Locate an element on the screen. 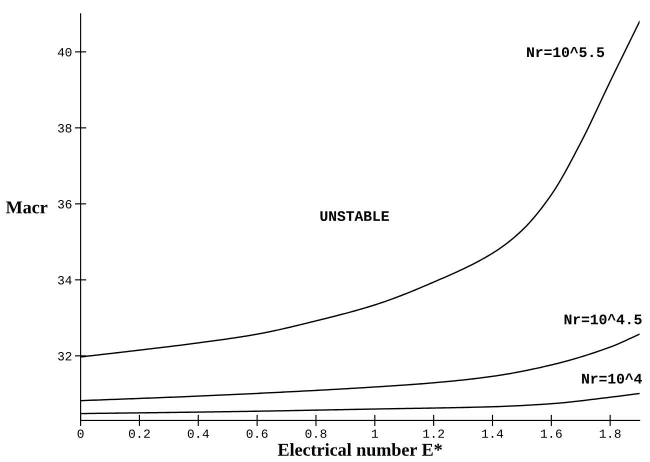  x-axis-title: Electrical number E* is located at coordinates (360, 449).